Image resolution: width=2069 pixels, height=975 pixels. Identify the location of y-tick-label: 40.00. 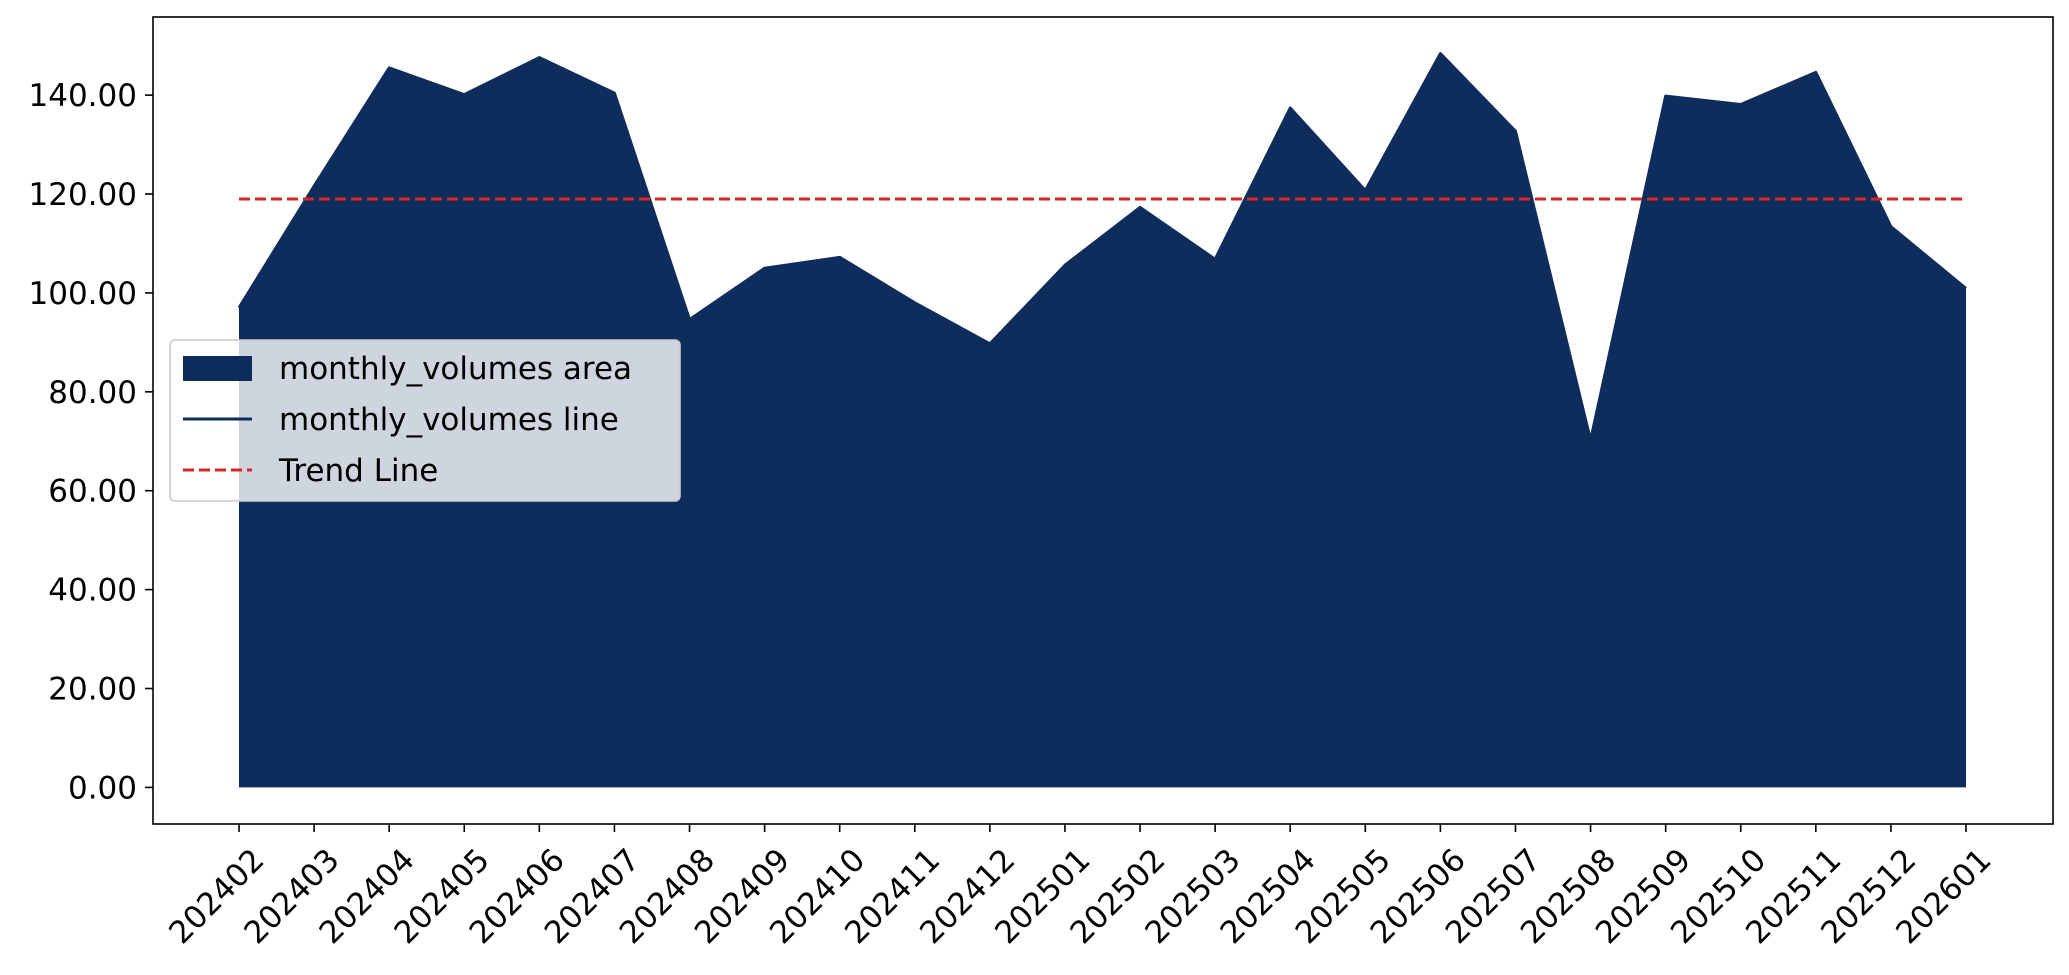
(92, 591).